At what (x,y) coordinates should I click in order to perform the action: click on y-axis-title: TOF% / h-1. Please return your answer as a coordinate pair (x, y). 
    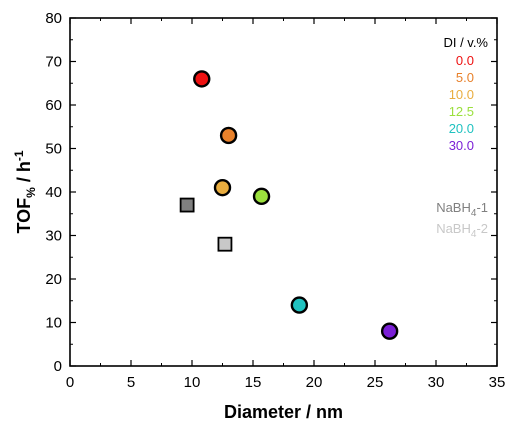
    Looking at the image, I should click on (25, 191).